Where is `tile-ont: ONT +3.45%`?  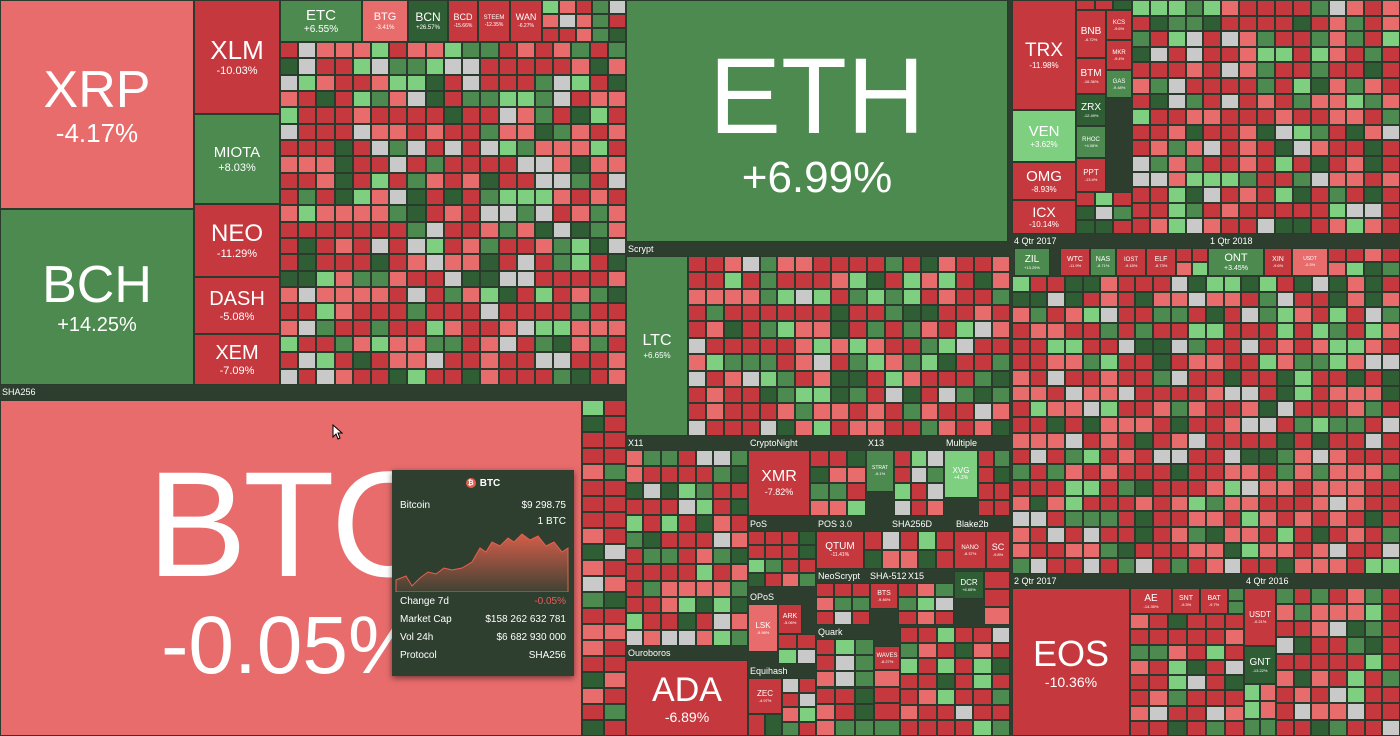
tile-ont: ONT +3.45% is located at coordinates (1236, 262).